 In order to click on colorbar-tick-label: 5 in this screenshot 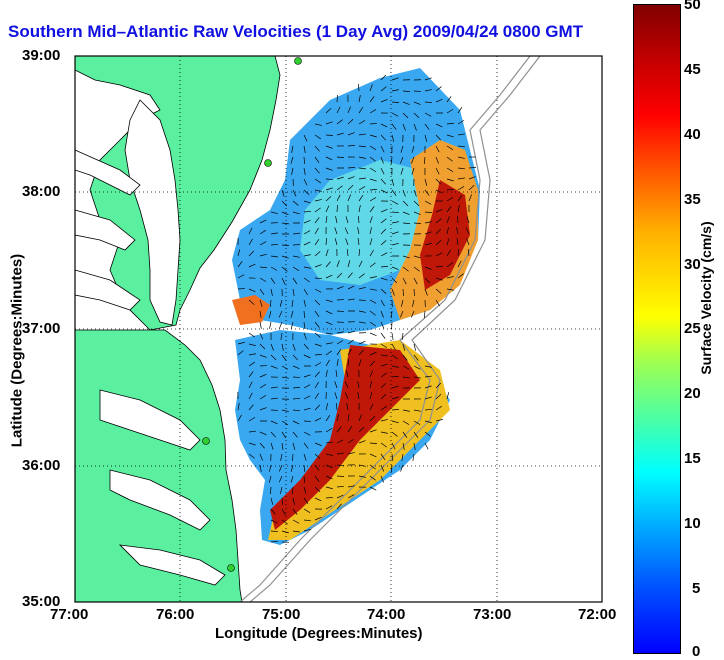, I will do `click(696, 588)`.